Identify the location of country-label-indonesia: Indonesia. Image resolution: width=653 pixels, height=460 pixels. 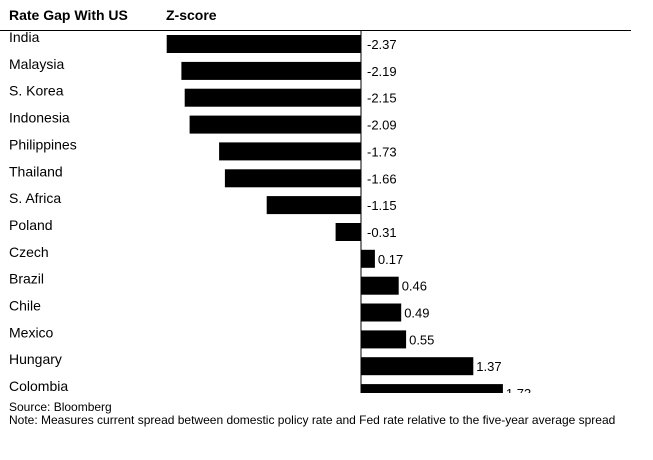
(39, 118).